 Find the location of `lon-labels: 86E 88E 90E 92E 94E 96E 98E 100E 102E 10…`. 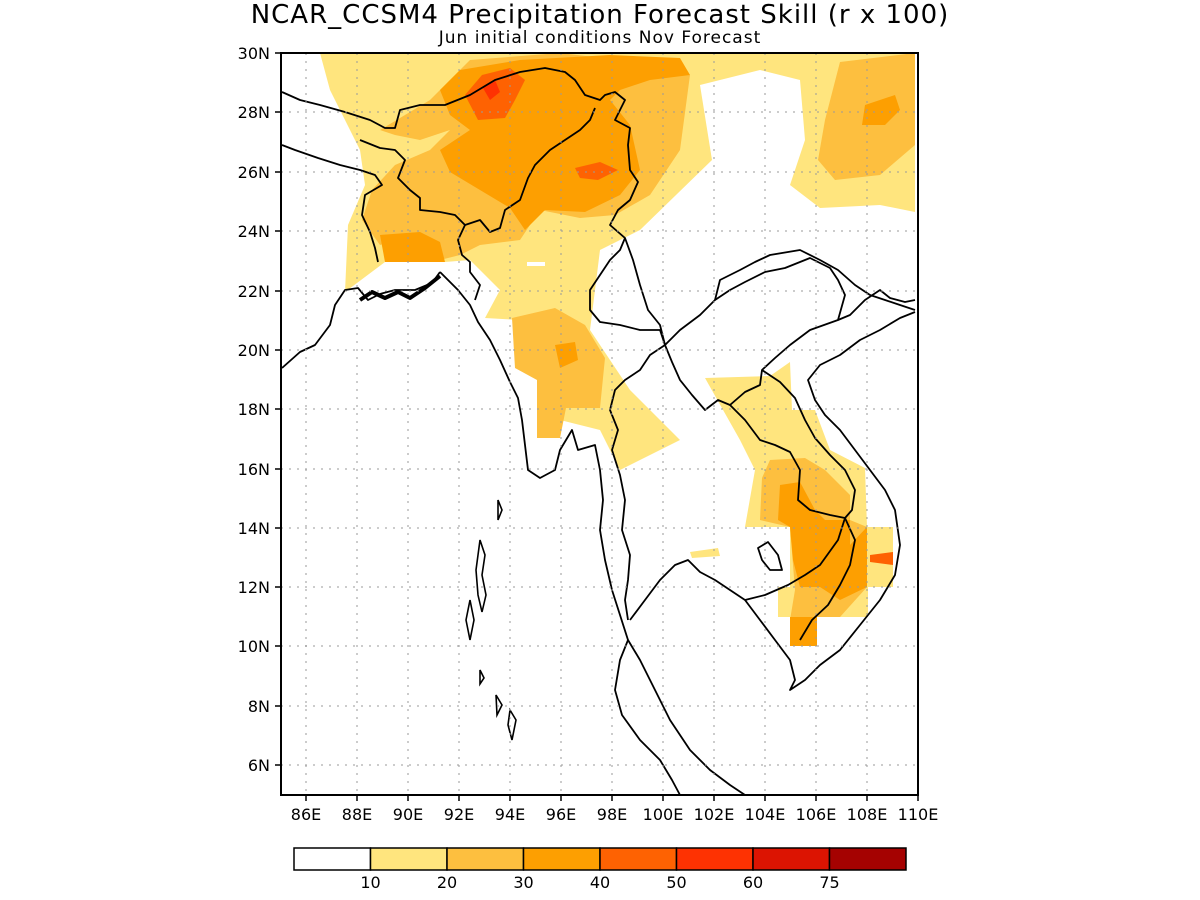

lon-labels: 86E 88E 90E 92E 94E 96E 98E 100E 102E 10… is located at coordinates (615, 814).